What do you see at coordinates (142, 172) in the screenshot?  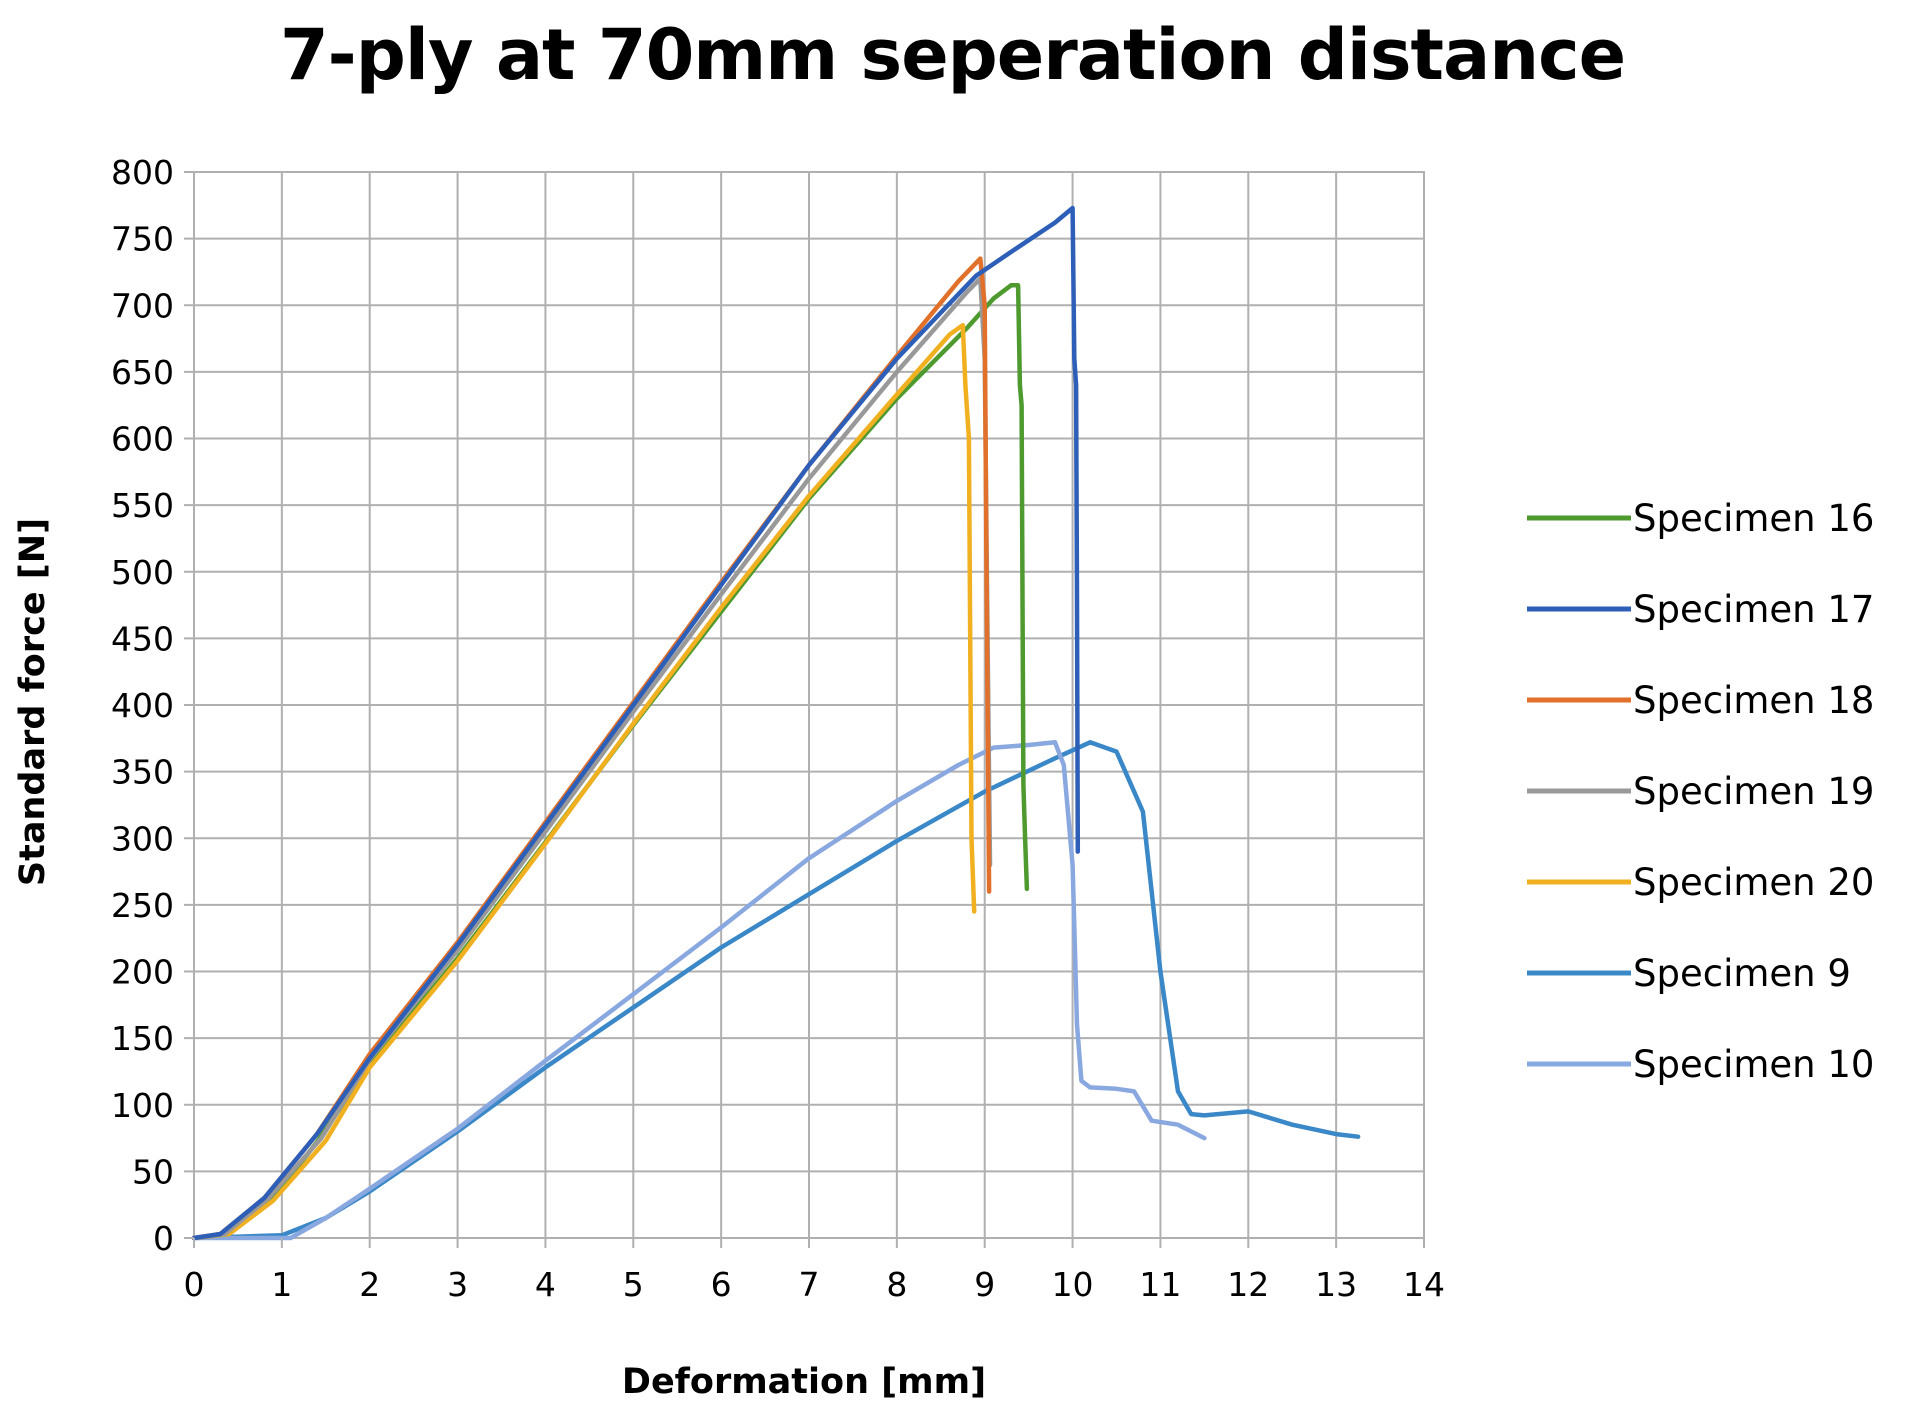 I see `y-tick-label: 800` at bounding box center [142, 172].